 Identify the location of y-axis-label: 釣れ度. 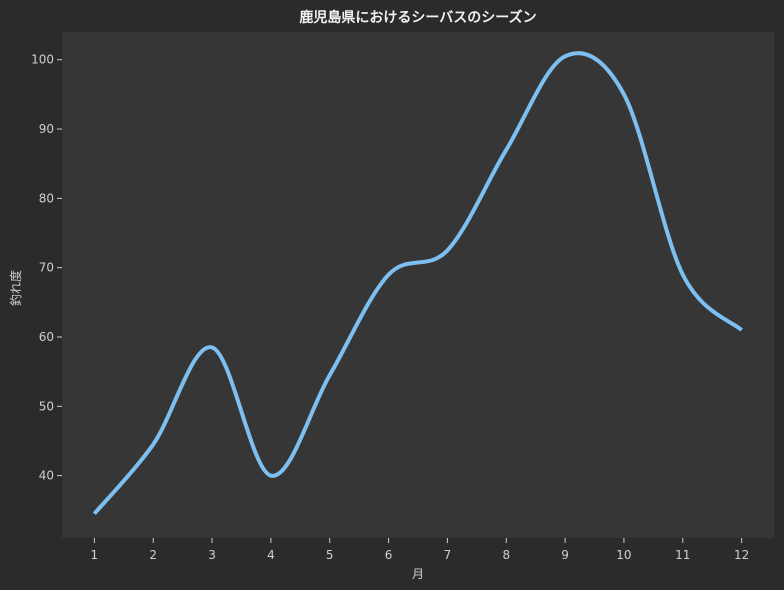
(15, 288).